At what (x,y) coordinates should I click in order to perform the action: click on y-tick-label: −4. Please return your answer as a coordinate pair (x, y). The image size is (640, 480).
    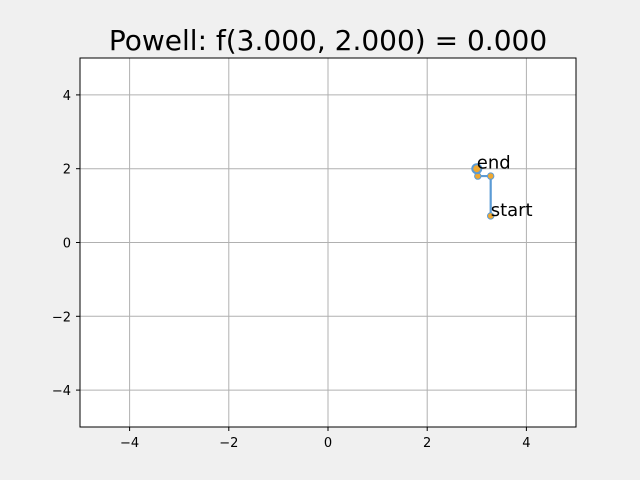
    Looking at the image, I should click on (61, 391).